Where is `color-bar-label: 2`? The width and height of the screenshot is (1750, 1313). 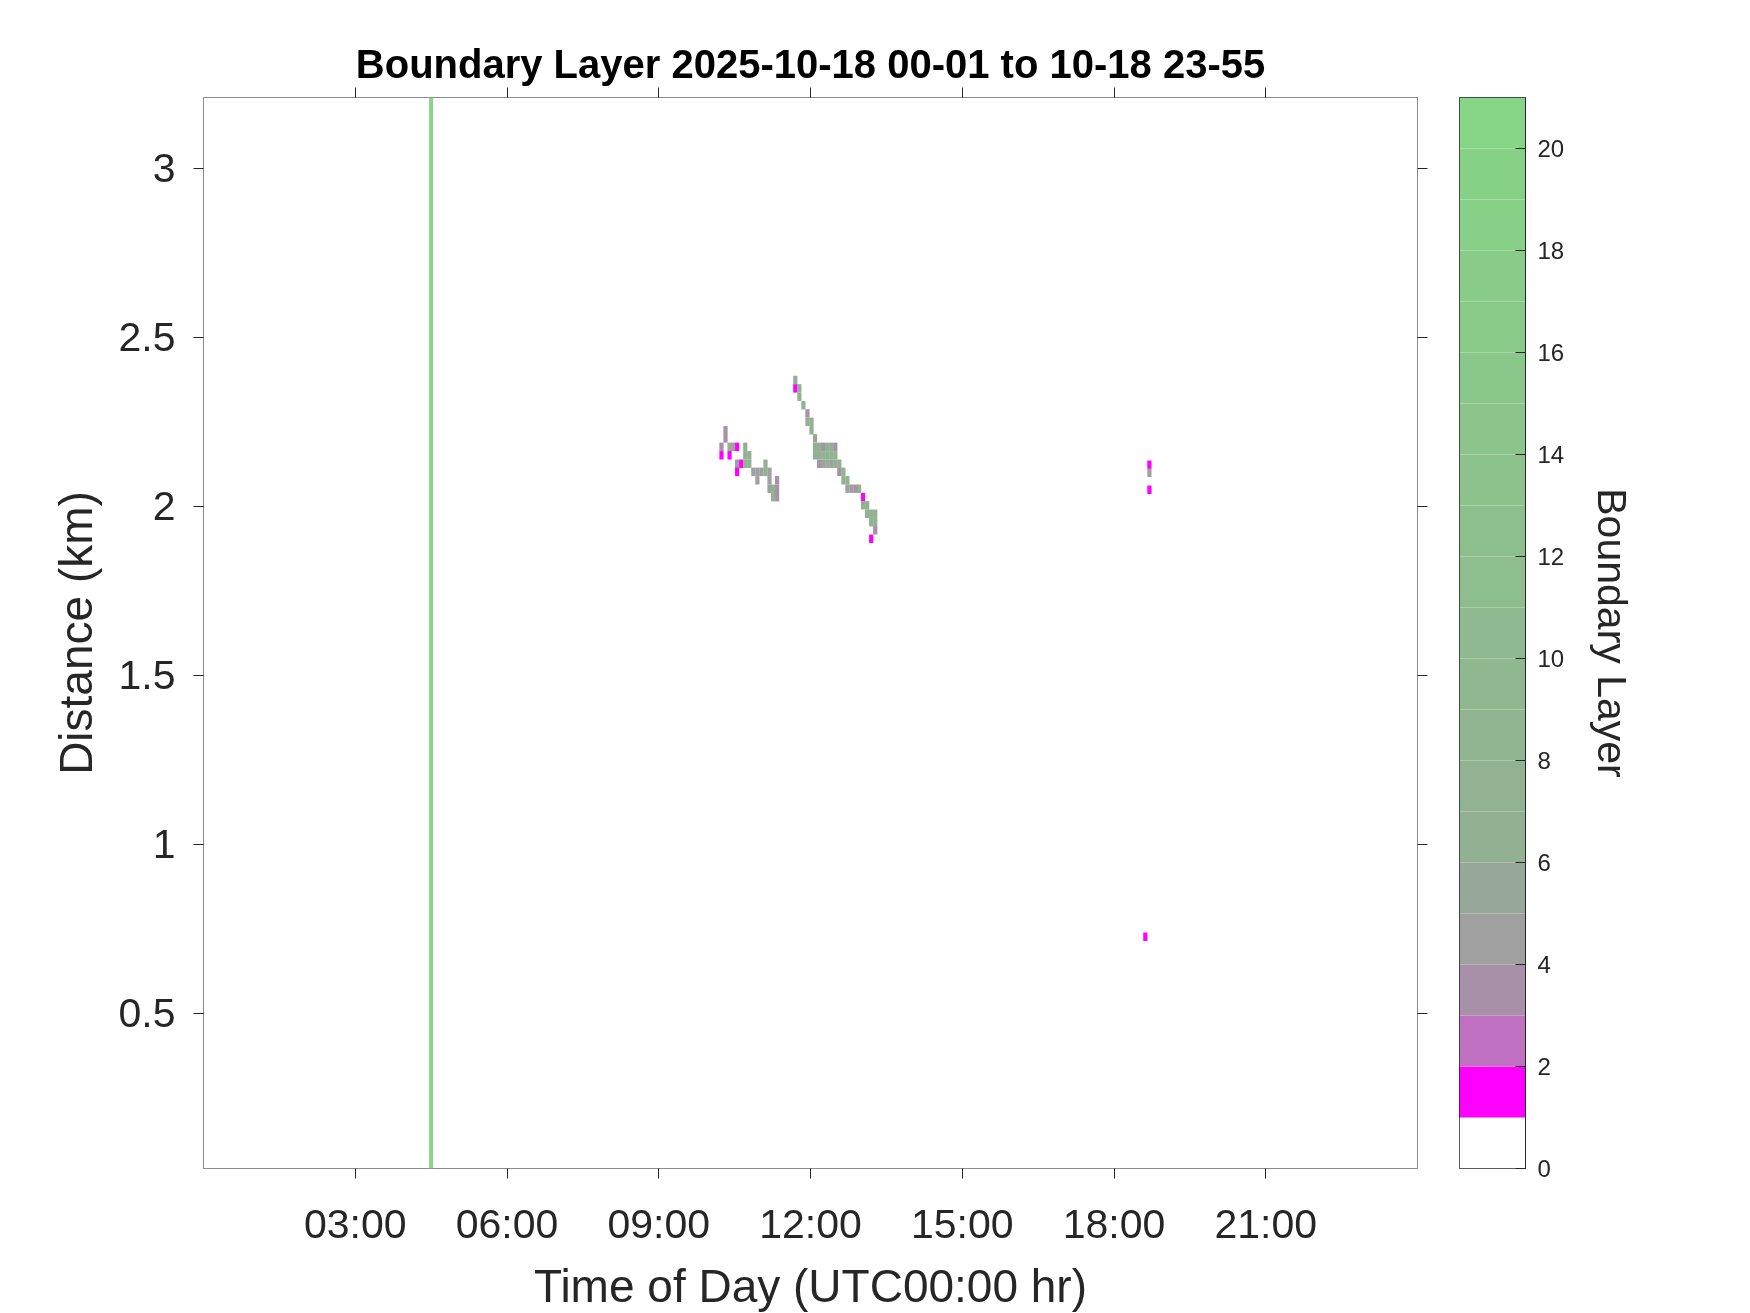 color-bar-label: 2 is located at coordinates (1544, 1066).